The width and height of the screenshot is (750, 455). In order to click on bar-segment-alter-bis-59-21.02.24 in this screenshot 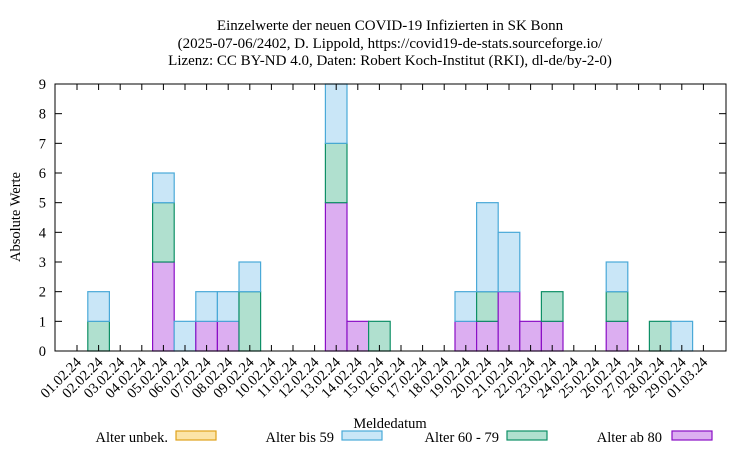, I will do `click(509, 262)`.